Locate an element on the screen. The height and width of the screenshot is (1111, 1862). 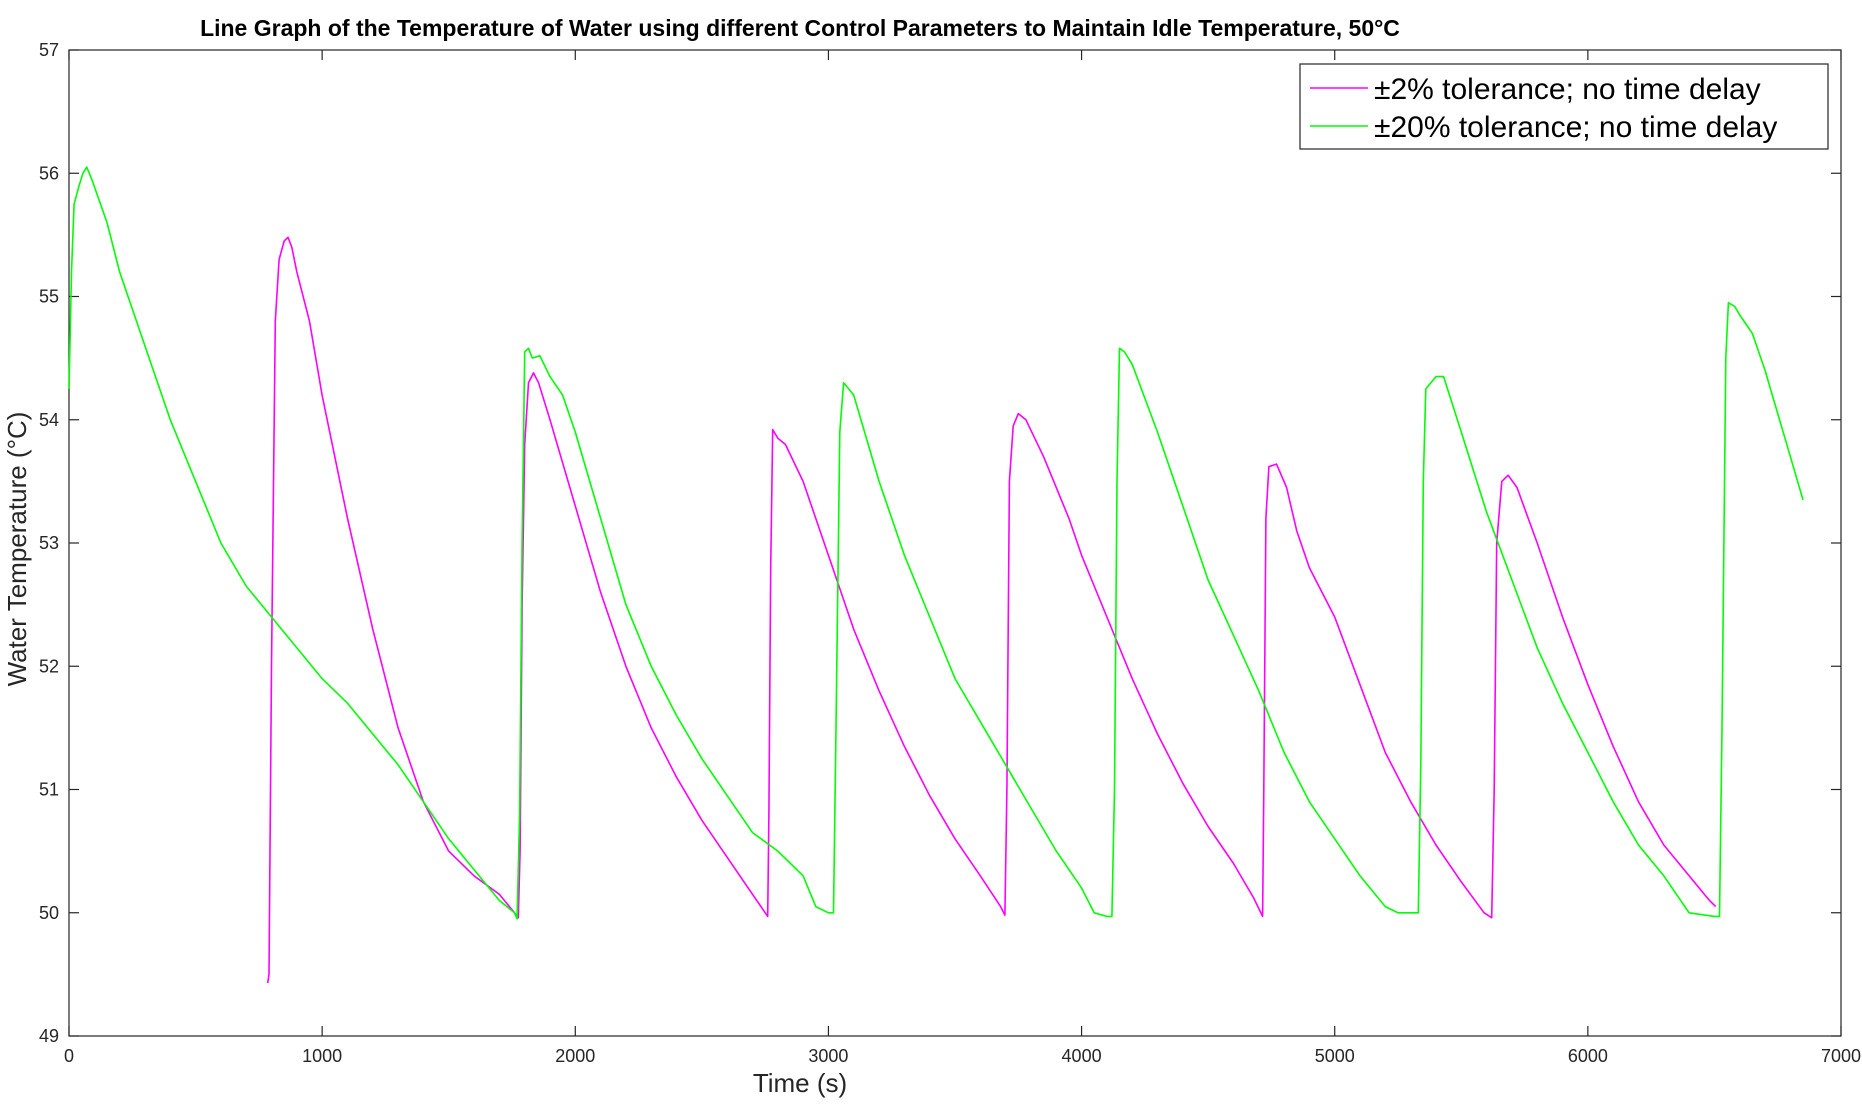
y-tick-label: 51 is located at coordinates (49, 790).